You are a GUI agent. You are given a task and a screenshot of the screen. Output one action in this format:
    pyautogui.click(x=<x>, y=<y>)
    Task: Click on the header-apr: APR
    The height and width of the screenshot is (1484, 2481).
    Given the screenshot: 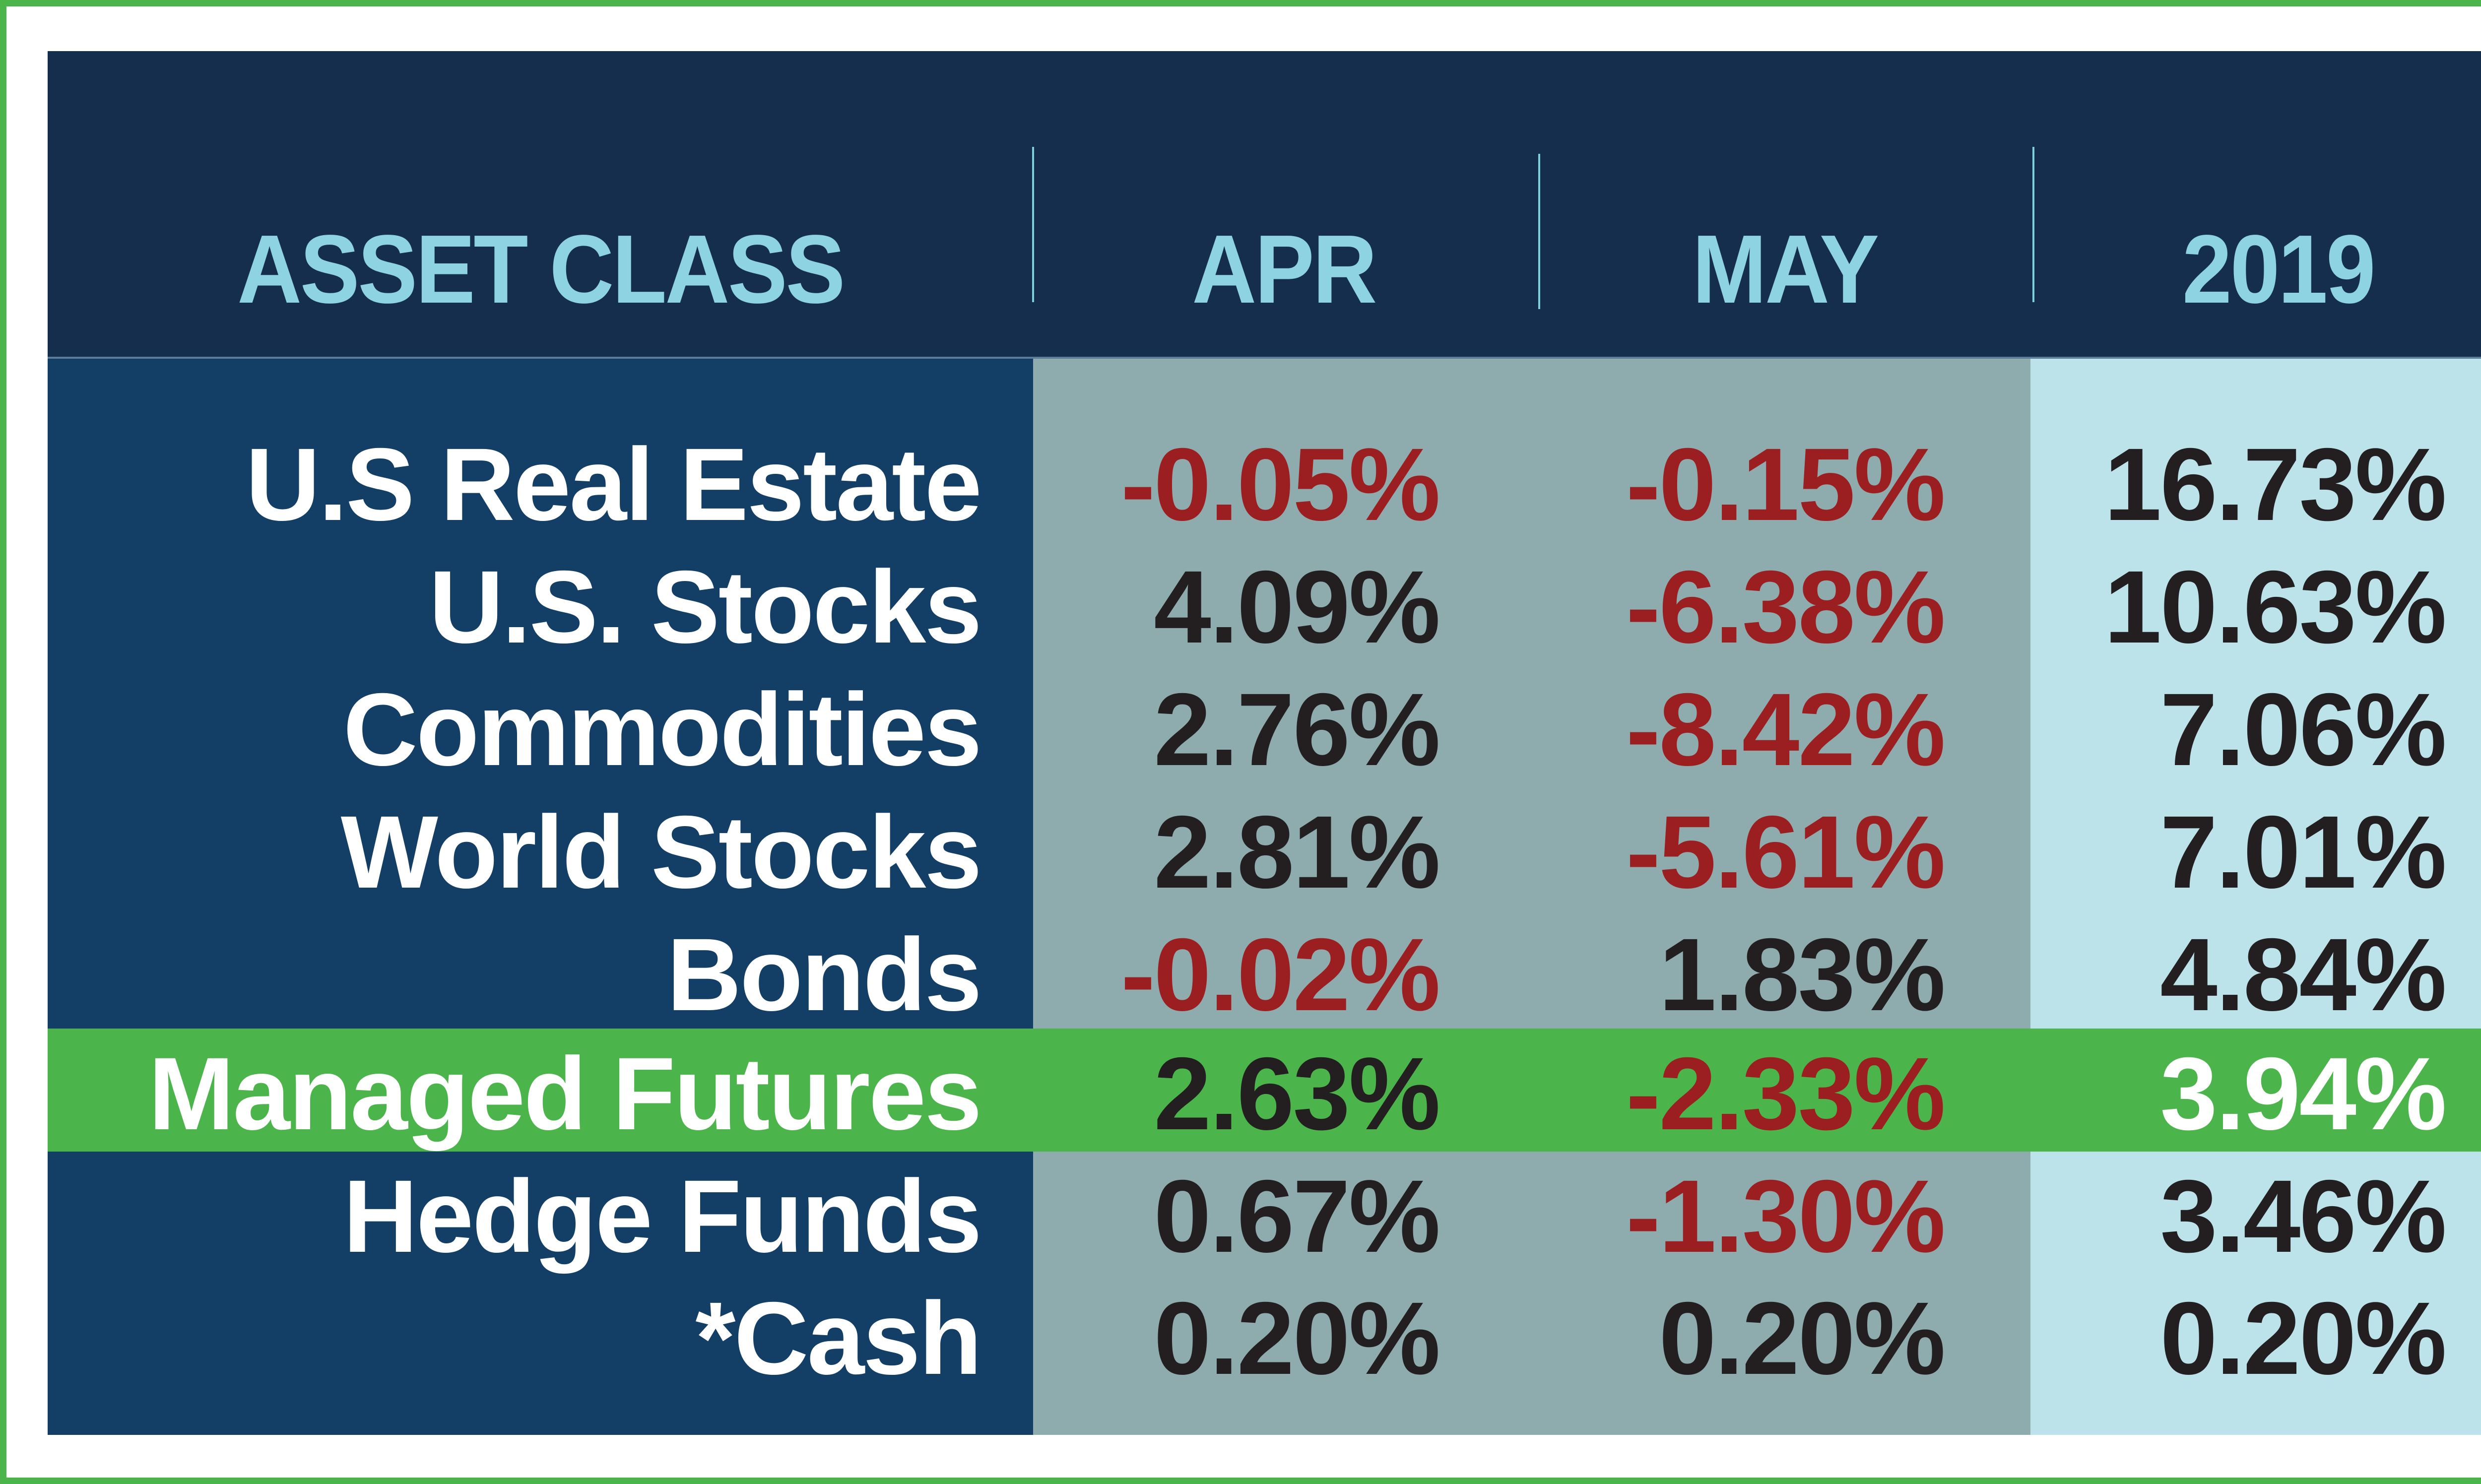 What is the action you would take?
    pyautogui.click(x=1284, y=269)
    